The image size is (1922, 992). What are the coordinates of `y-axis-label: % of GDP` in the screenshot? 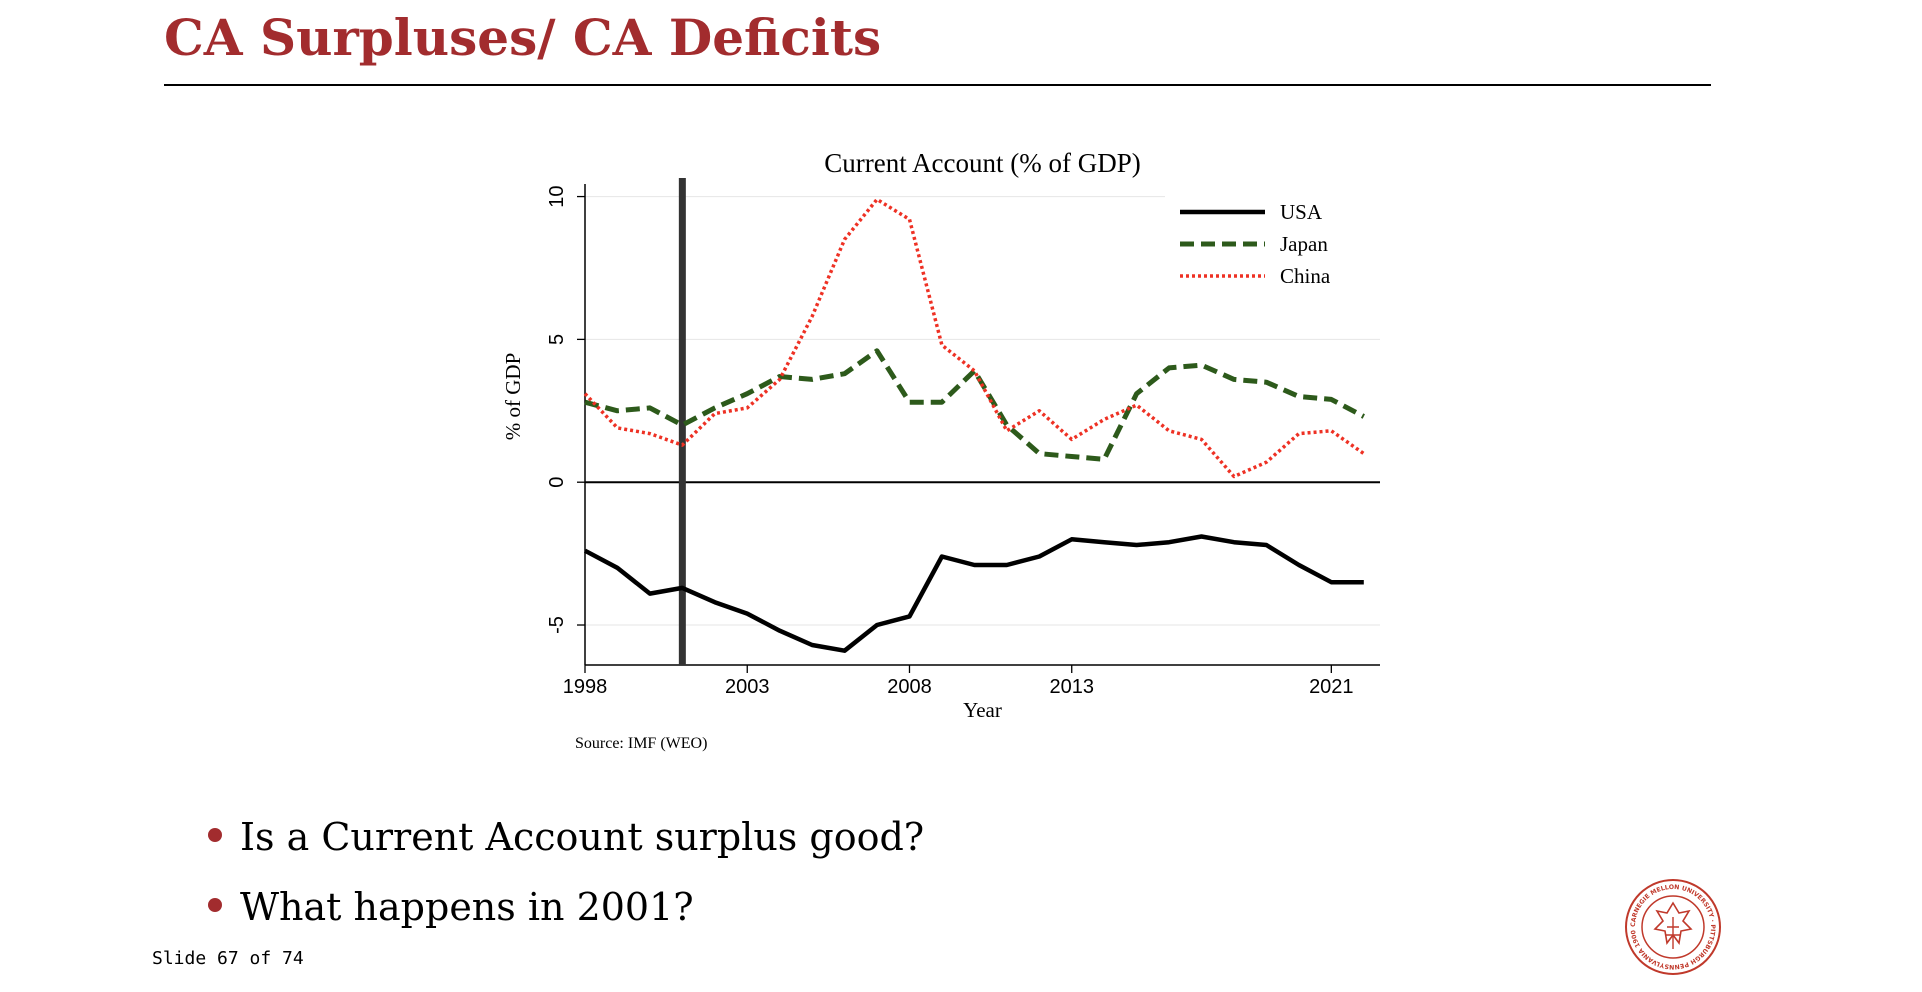 It's located at (513, 397).